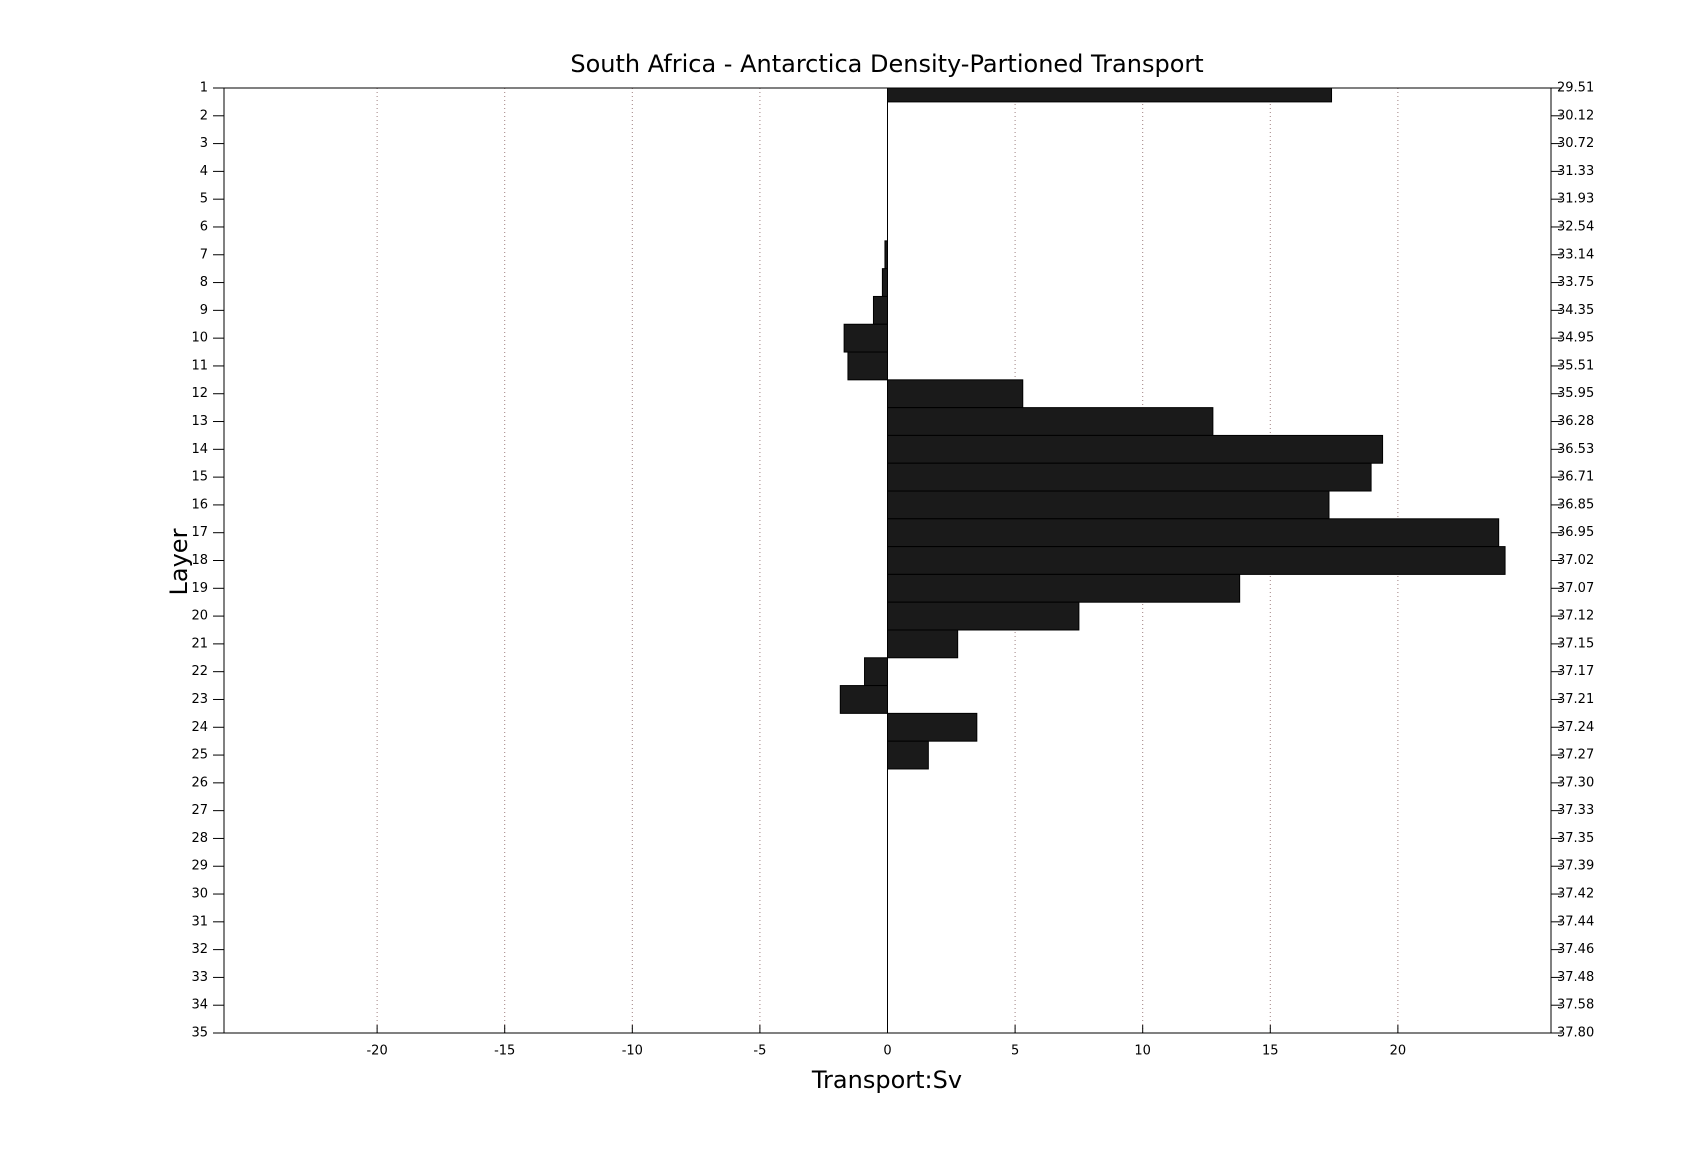  I want to click on y2-tick-label: 36.28, so click(1575, 421).